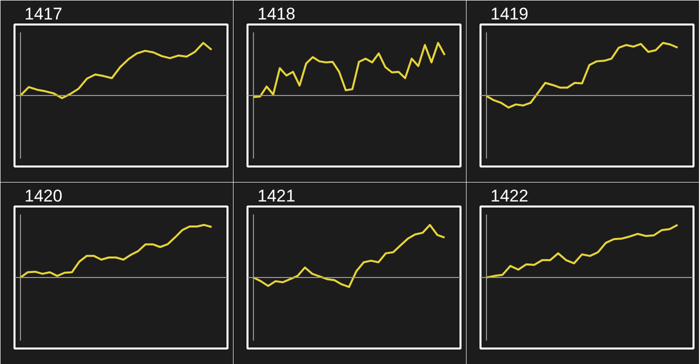 Image resolution: width=700 pixels, height=364 pixels. Describe the element at coordinates (509, 196) in the screenshot. I see `chart-title: 1422` at that location.